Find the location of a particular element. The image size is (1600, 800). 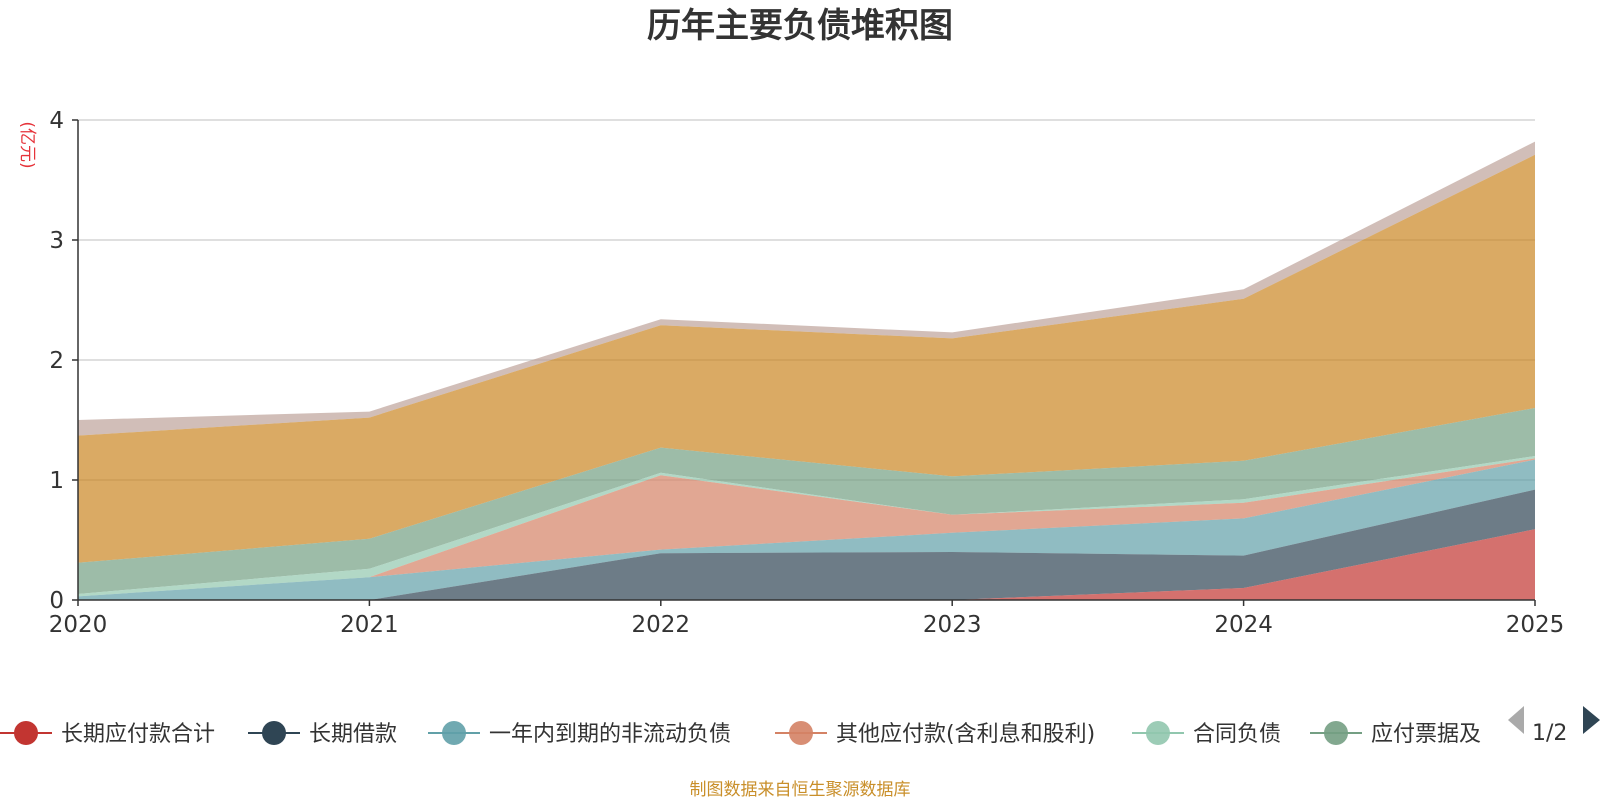

legend-item: 其他应付款(含利息和股利) is located at coordinates (935, 734).